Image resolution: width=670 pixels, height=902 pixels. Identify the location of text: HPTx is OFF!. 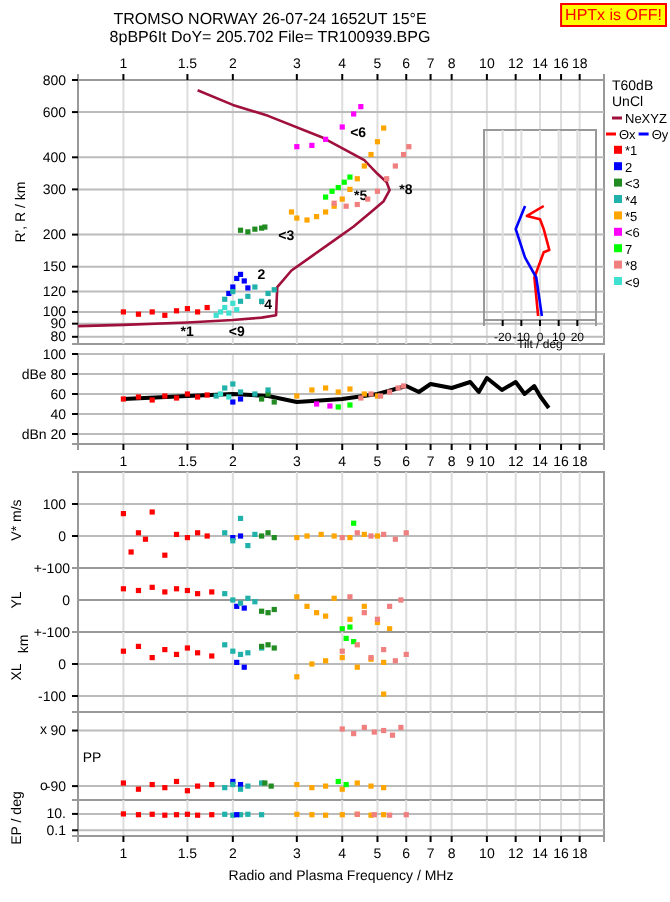
(613, 15).